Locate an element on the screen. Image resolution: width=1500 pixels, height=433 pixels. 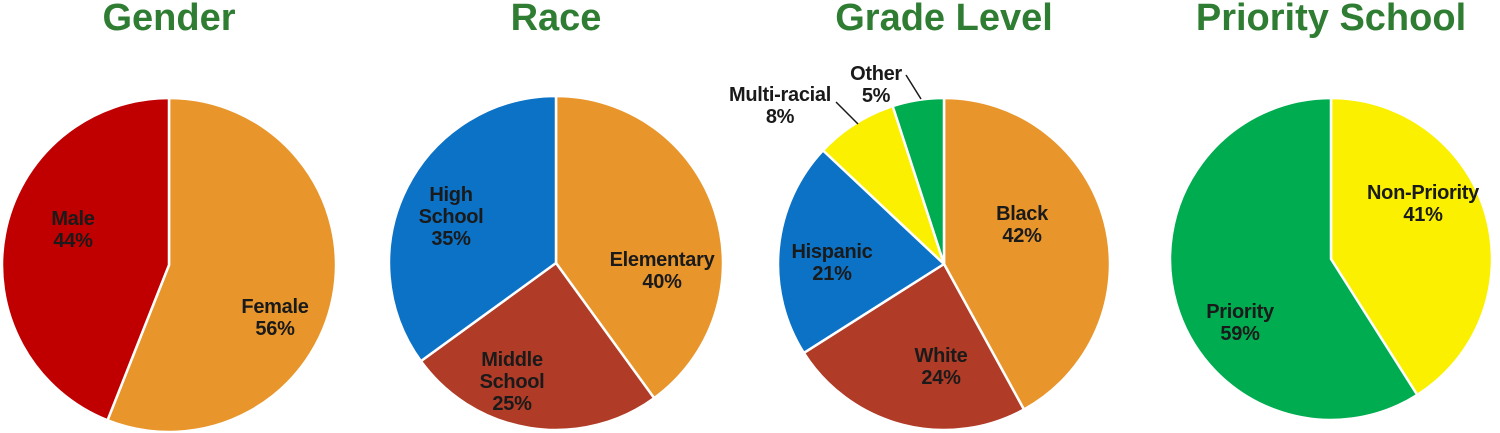
pie-label-high-school: High School 35% is located at coordinates (451, 217).